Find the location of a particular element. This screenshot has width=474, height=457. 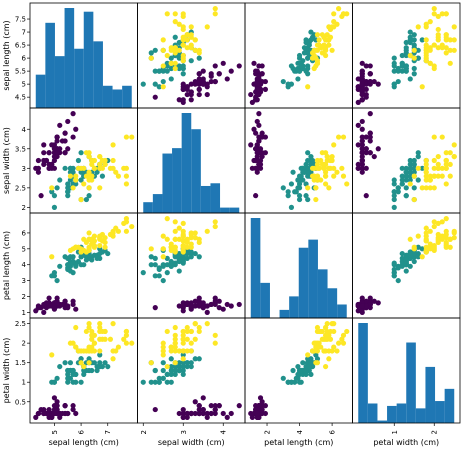

x-tick-label: 1 is located at coordinates (395, 432).